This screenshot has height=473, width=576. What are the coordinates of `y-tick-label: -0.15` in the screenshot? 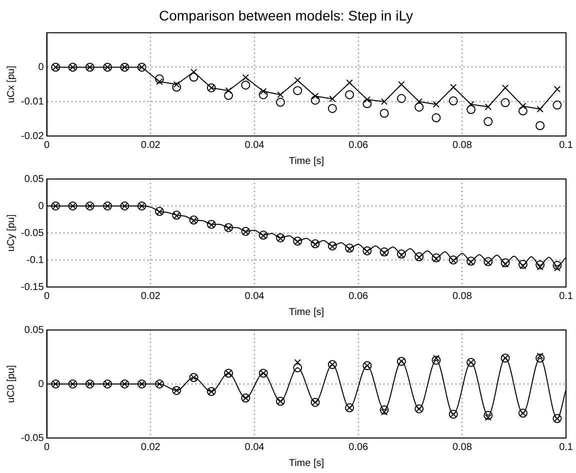 It's located at (32, 287).